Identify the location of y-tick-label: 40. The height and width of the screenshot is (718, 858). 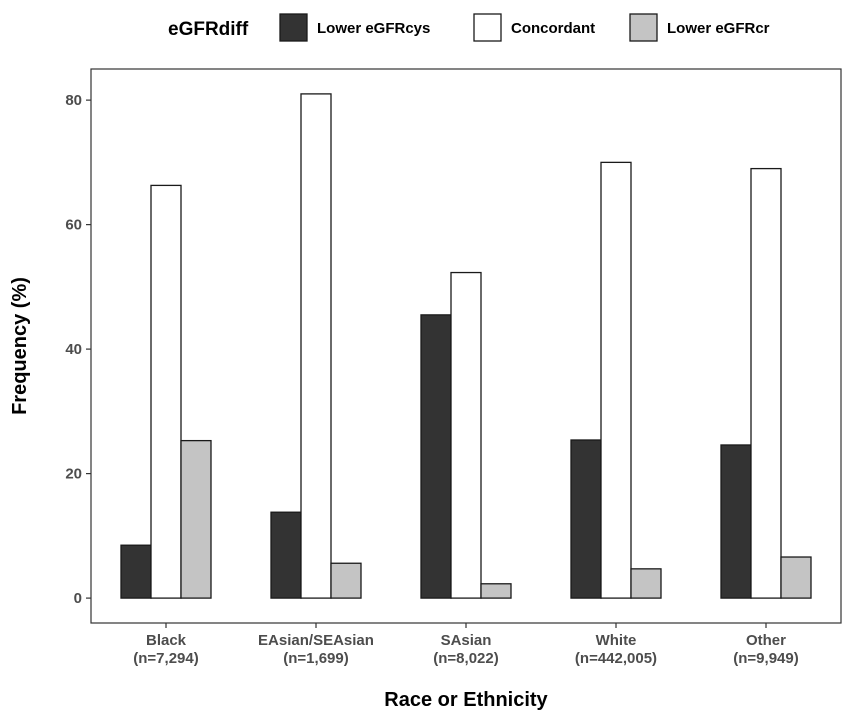
(73, 349).